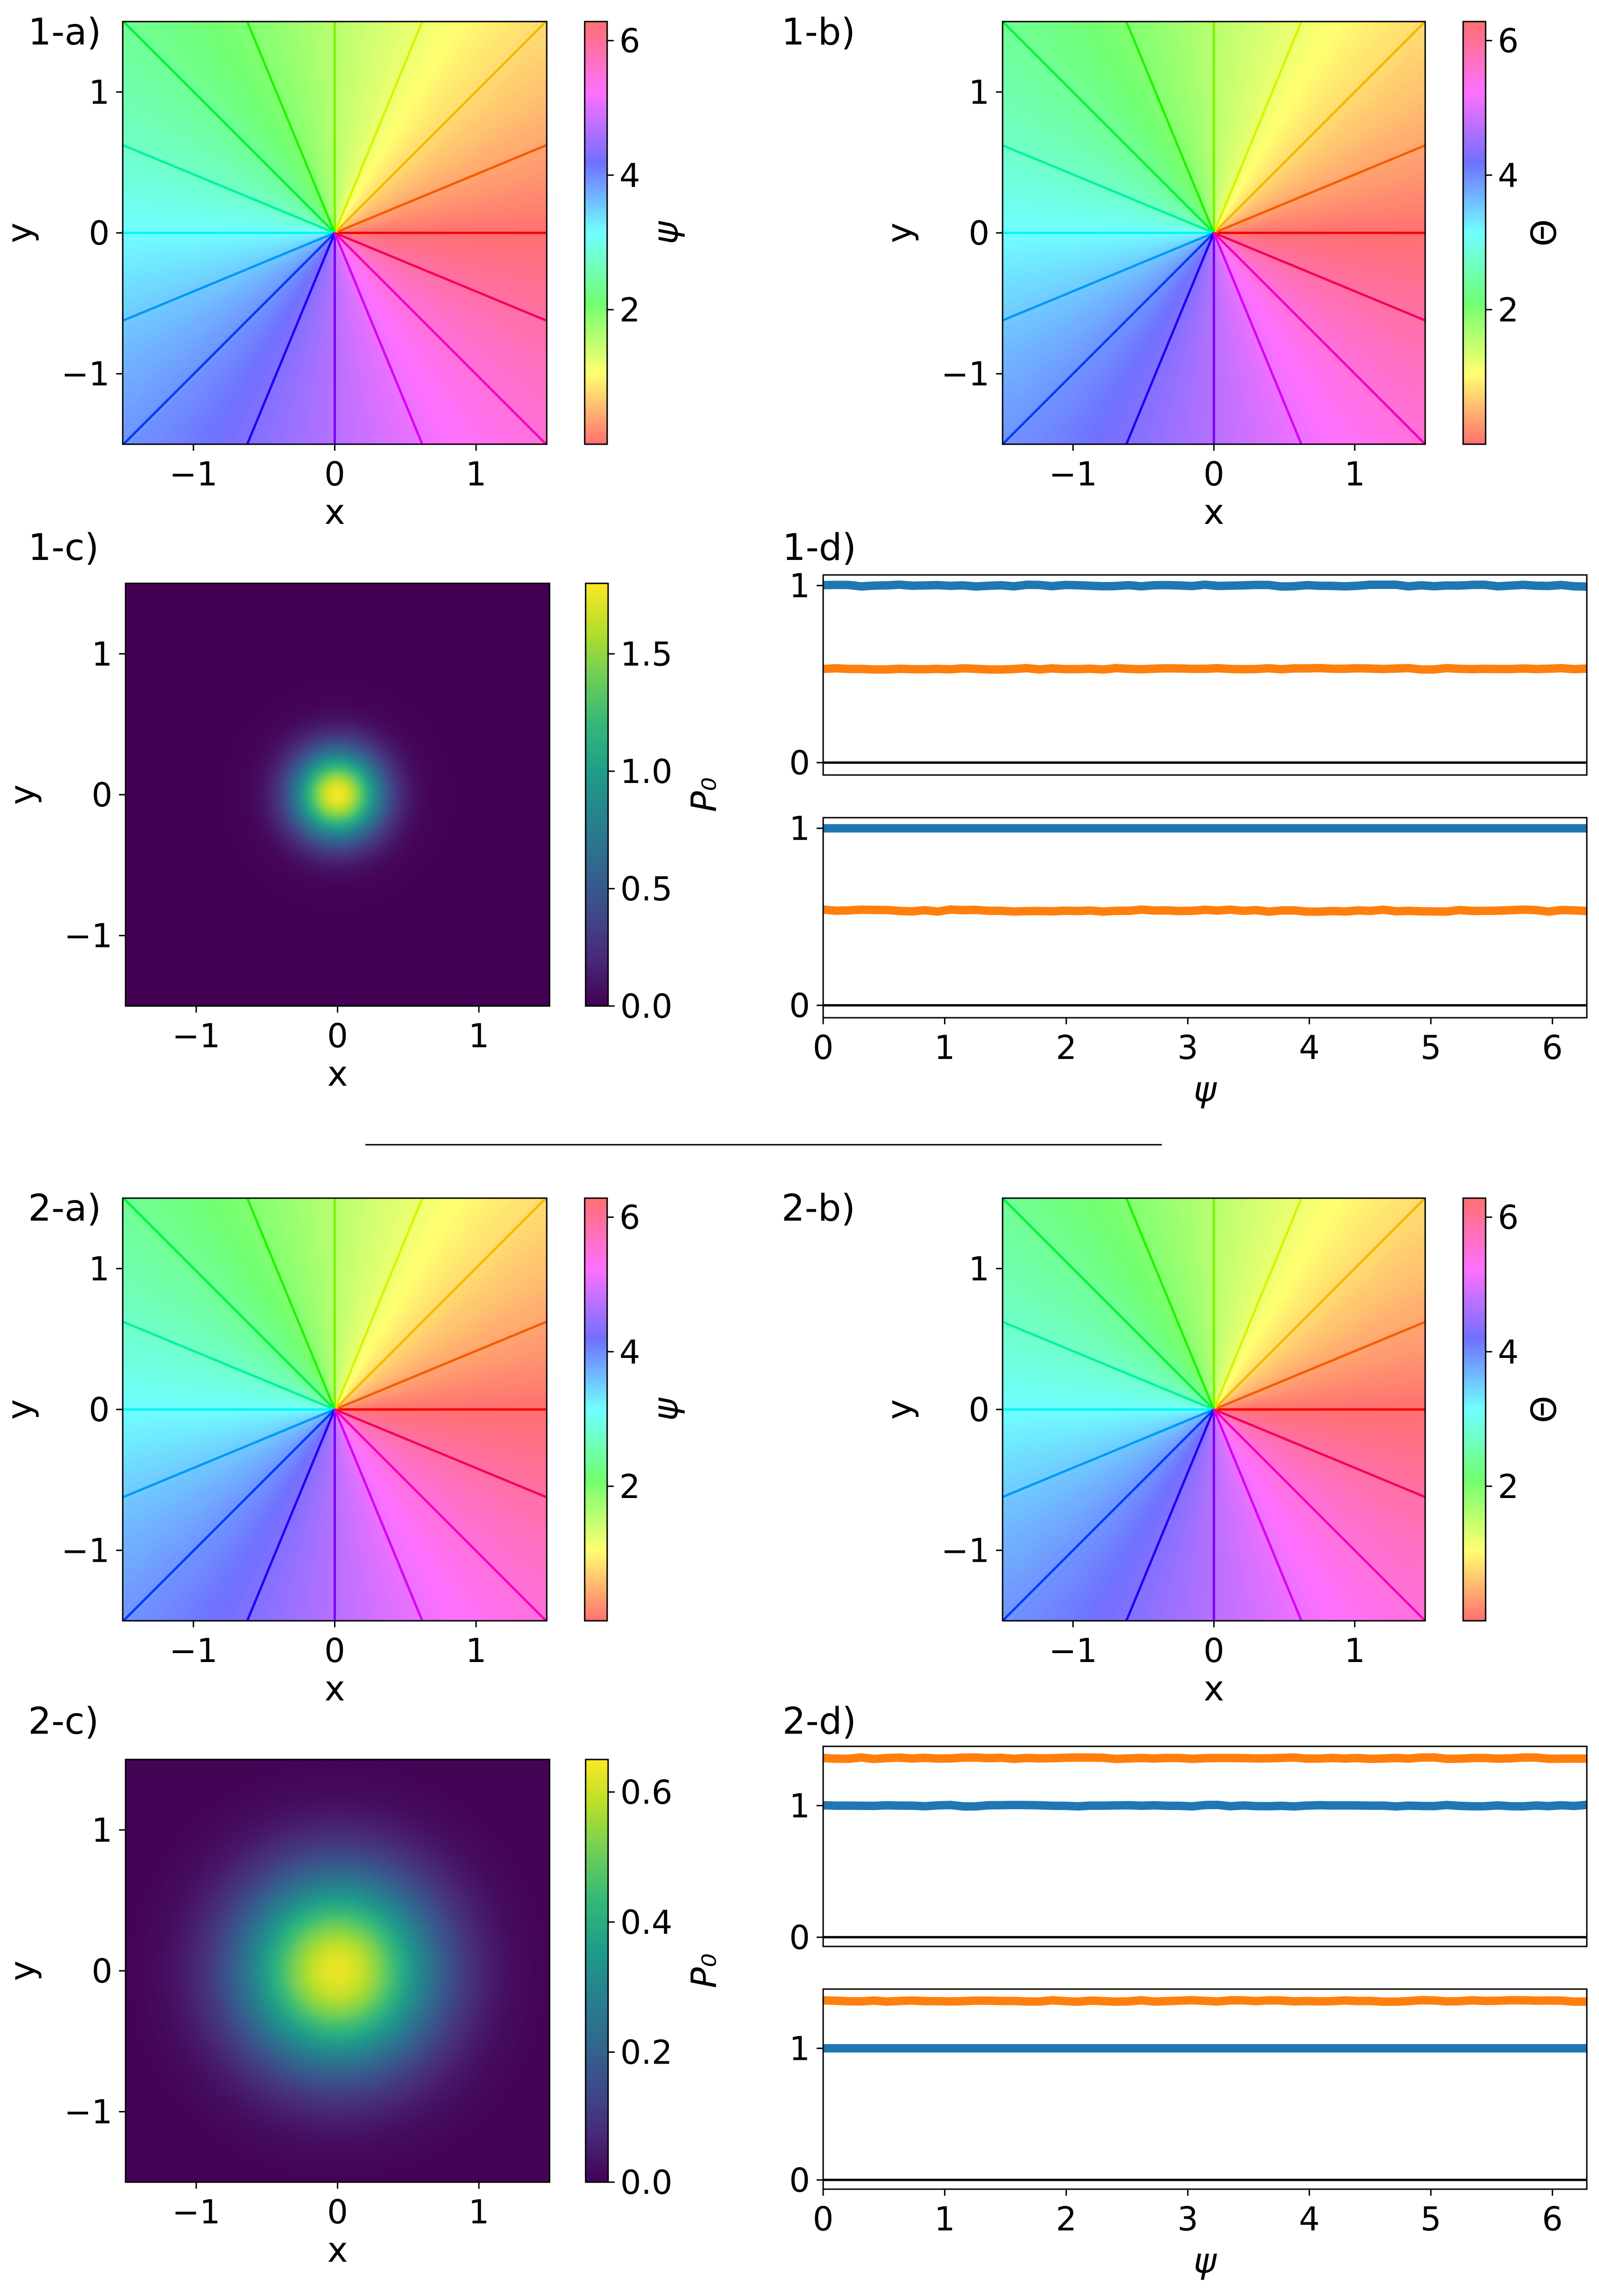 The width and height of the screenshot is (1599, 2296). What do you see at coordinates (1508, 1218) in the screenshot?
I see `colorbar-tick-label: 6` at bounding box center [1508, 1218].